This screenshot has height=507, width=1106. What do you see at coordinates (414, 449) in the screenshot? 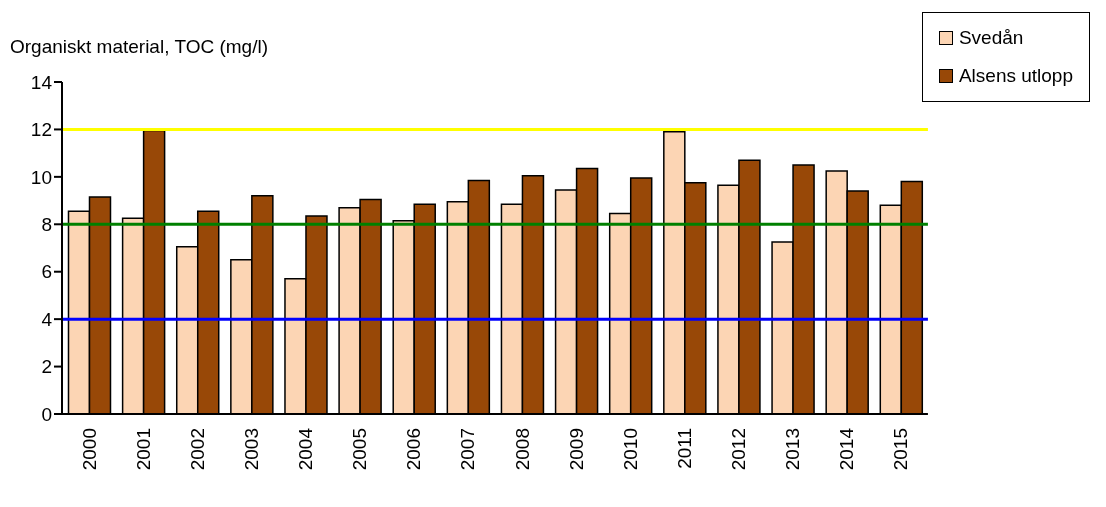
I see `x-tick-label: 2006` at bounding box center [414, 449].